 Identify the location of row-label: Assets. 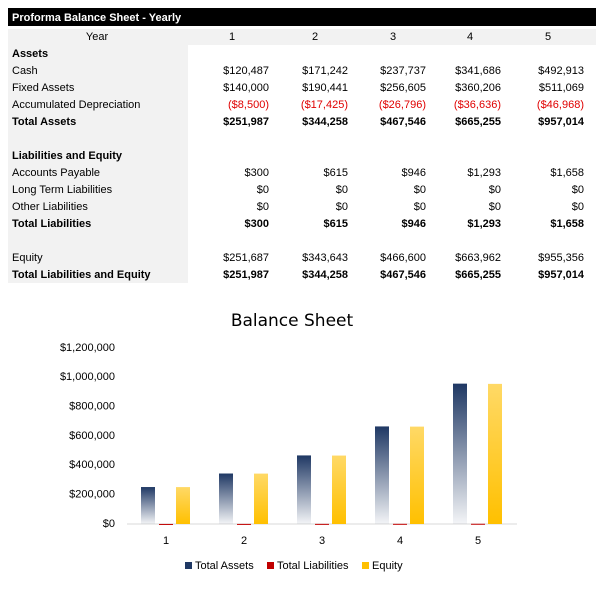
(30, 54).